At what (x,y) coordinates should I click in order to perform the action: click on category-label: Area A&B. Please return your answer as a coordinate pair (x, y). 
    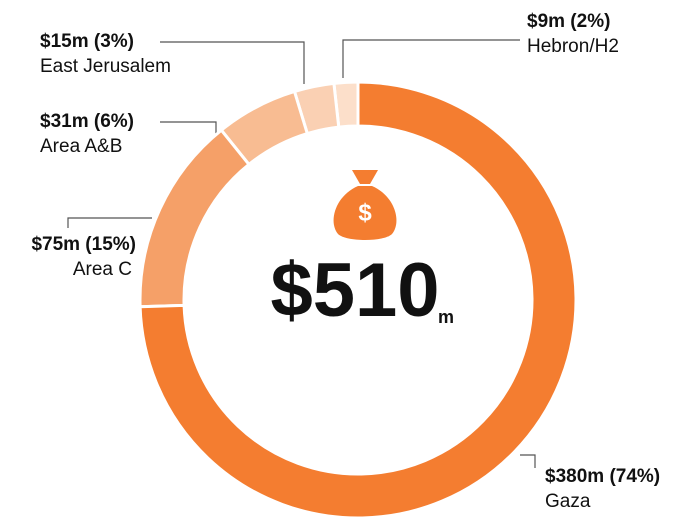
    Looking at the image, I should click on (81, 146).